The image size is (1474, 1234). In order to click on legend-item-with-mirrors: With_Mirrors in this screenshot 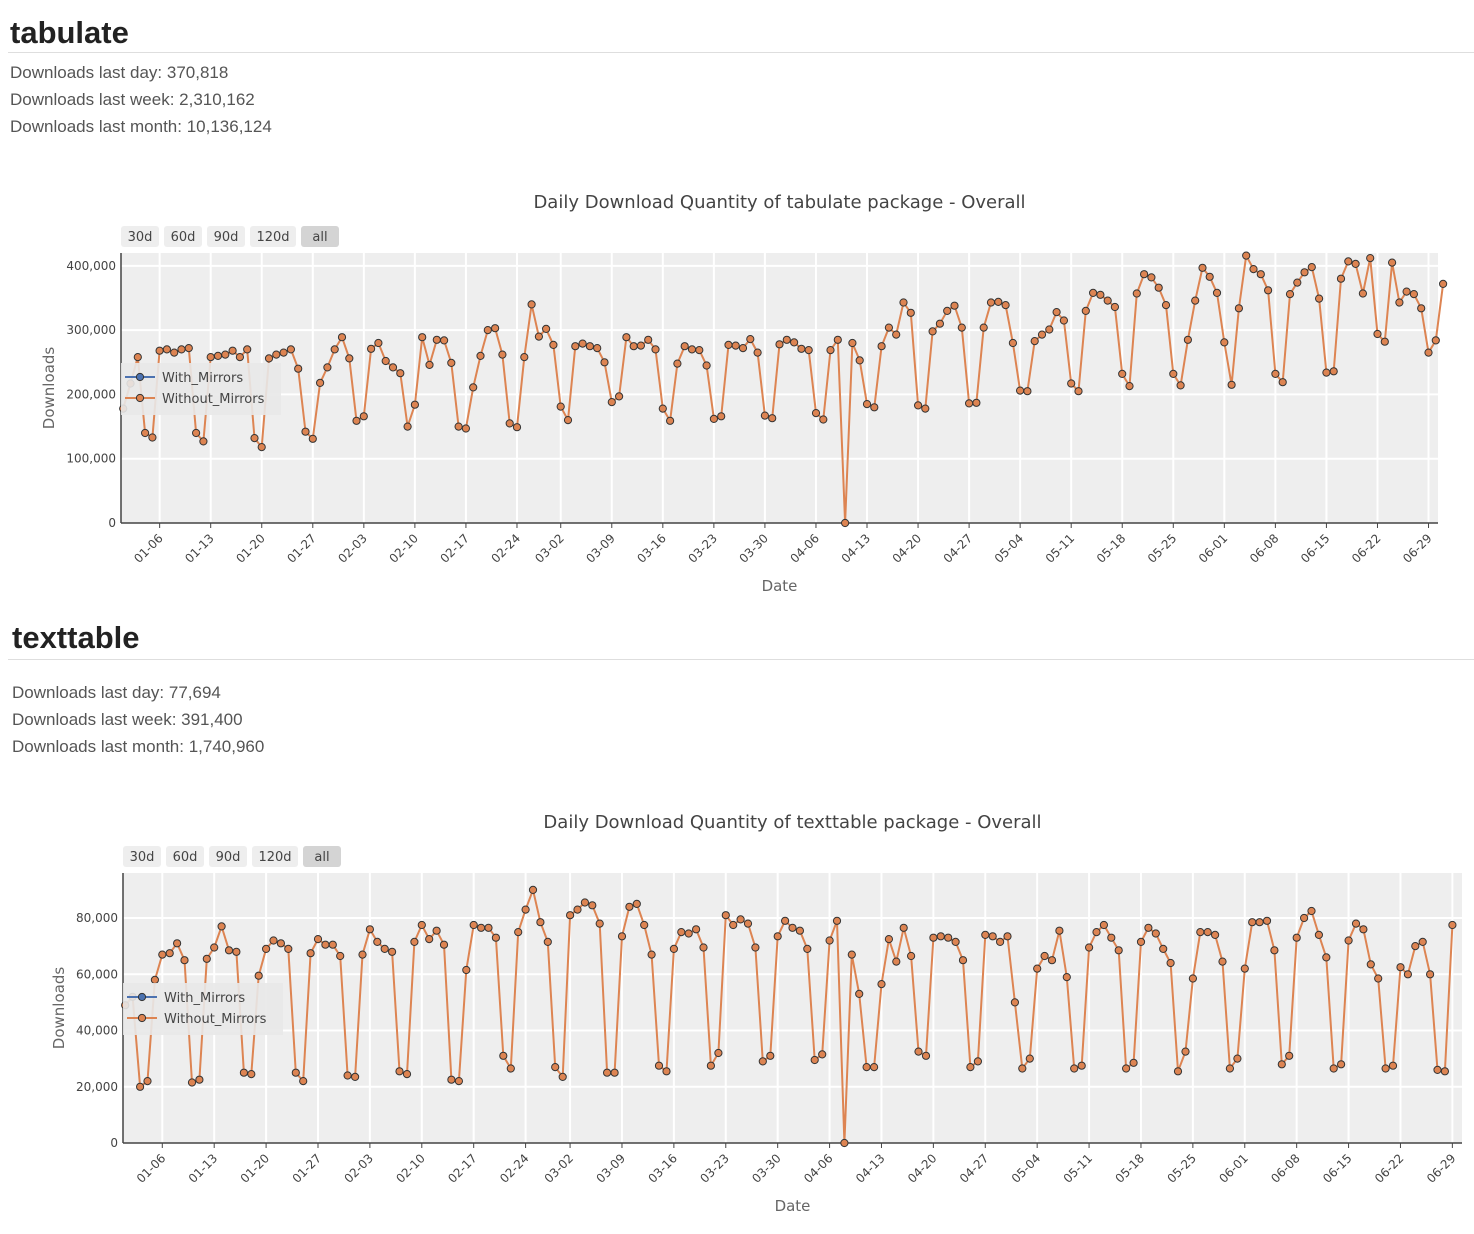, I will do `click(186, 998)`.